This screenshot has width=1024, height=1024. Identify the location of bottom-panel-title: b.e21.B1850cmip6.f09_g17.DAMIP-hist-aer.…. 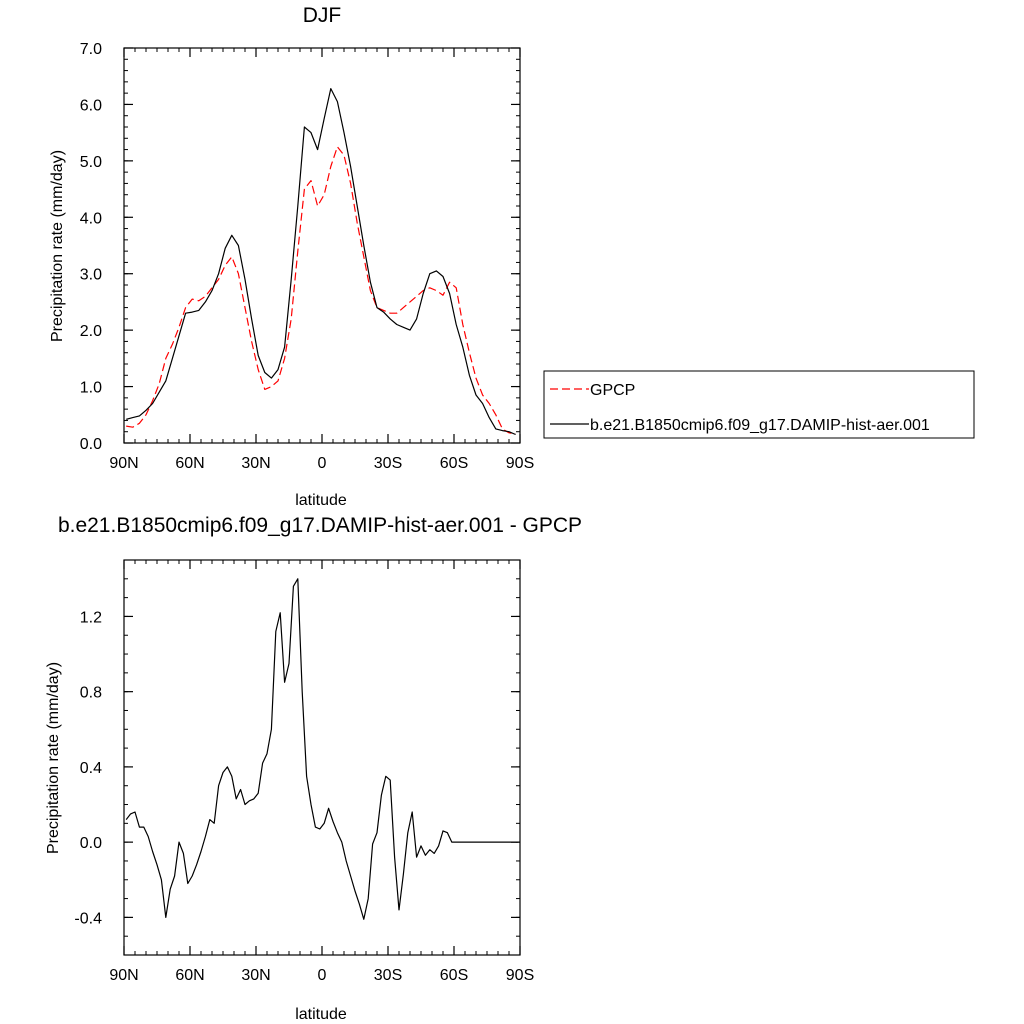
(320, 525).